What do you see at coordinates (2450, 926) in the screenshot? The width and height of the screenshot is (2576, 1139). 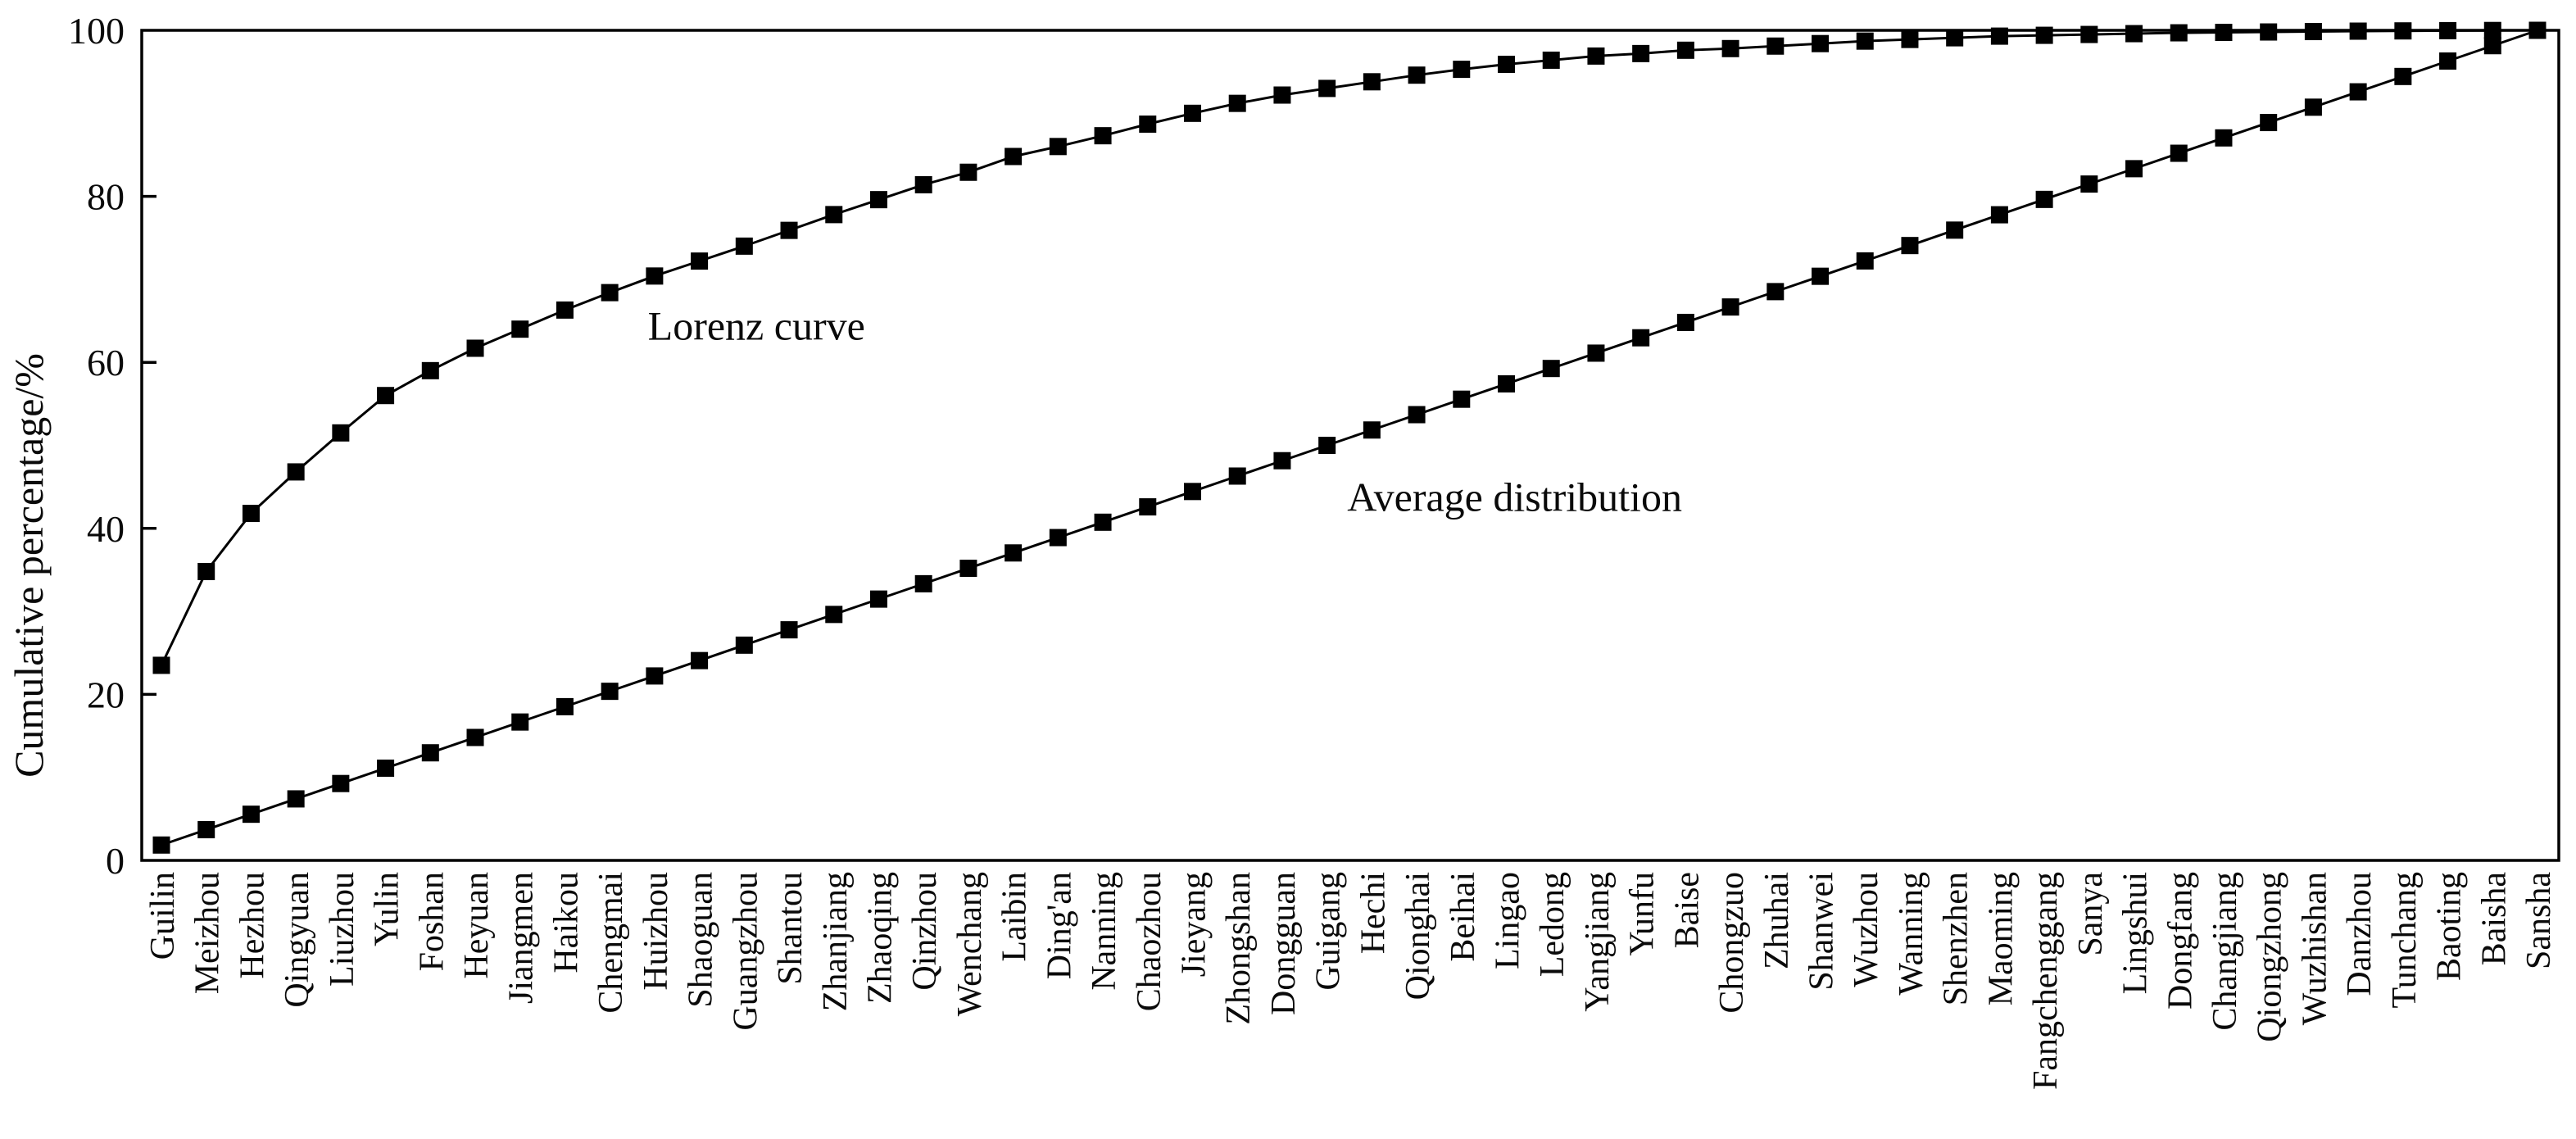 I see `x-category-label: Baoting` at bounding box center [2450, 926].